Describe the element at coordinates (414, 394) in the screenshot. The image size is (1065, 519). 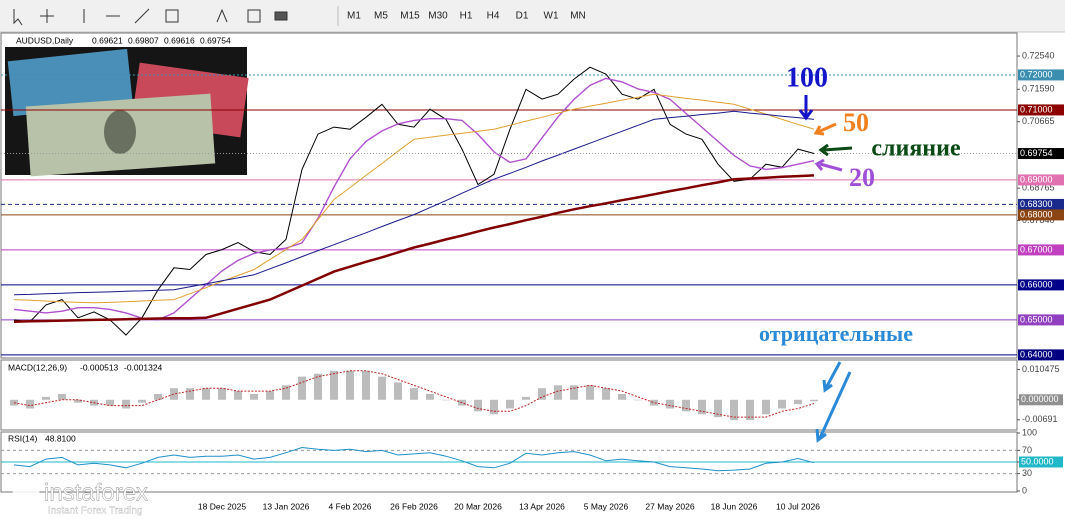
I see `signal-line` at that location.